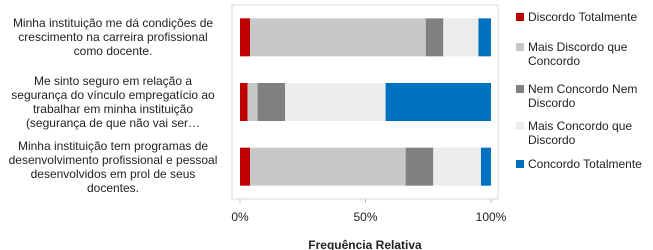 This screenshot has width=653, height=250. I want to click on legend-item: Concordo Totalmente, so click(583, 164).